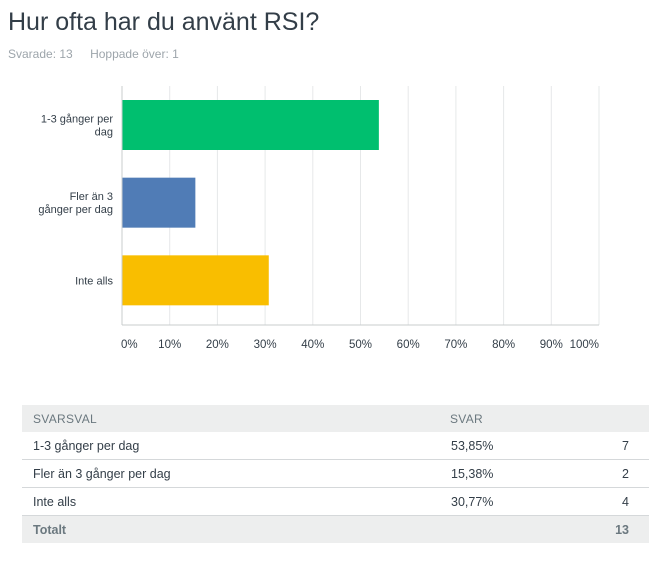  What do you see at coordinates (164, 22) in the screenshot?
I see `question-title: Hur ofta har du använt RSI?` at bounding box center [164, 22].